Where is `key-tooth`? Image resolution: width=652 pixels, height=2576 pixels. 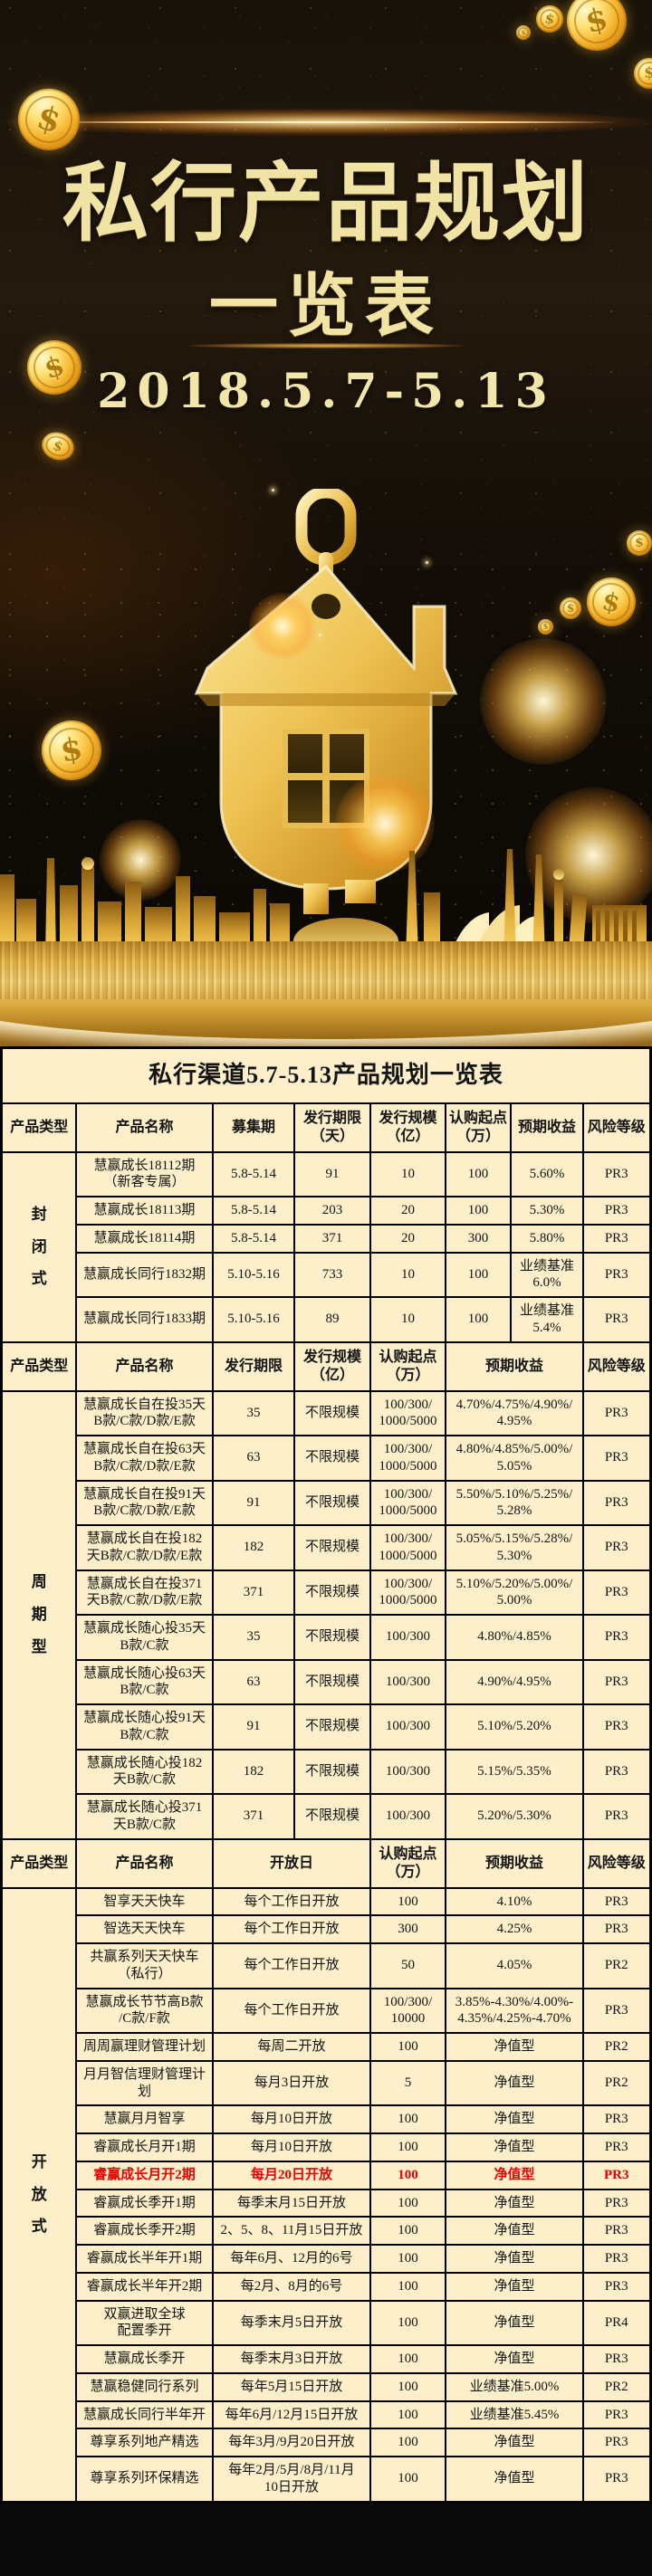
key-tooth is located at coordinates (361, 892).